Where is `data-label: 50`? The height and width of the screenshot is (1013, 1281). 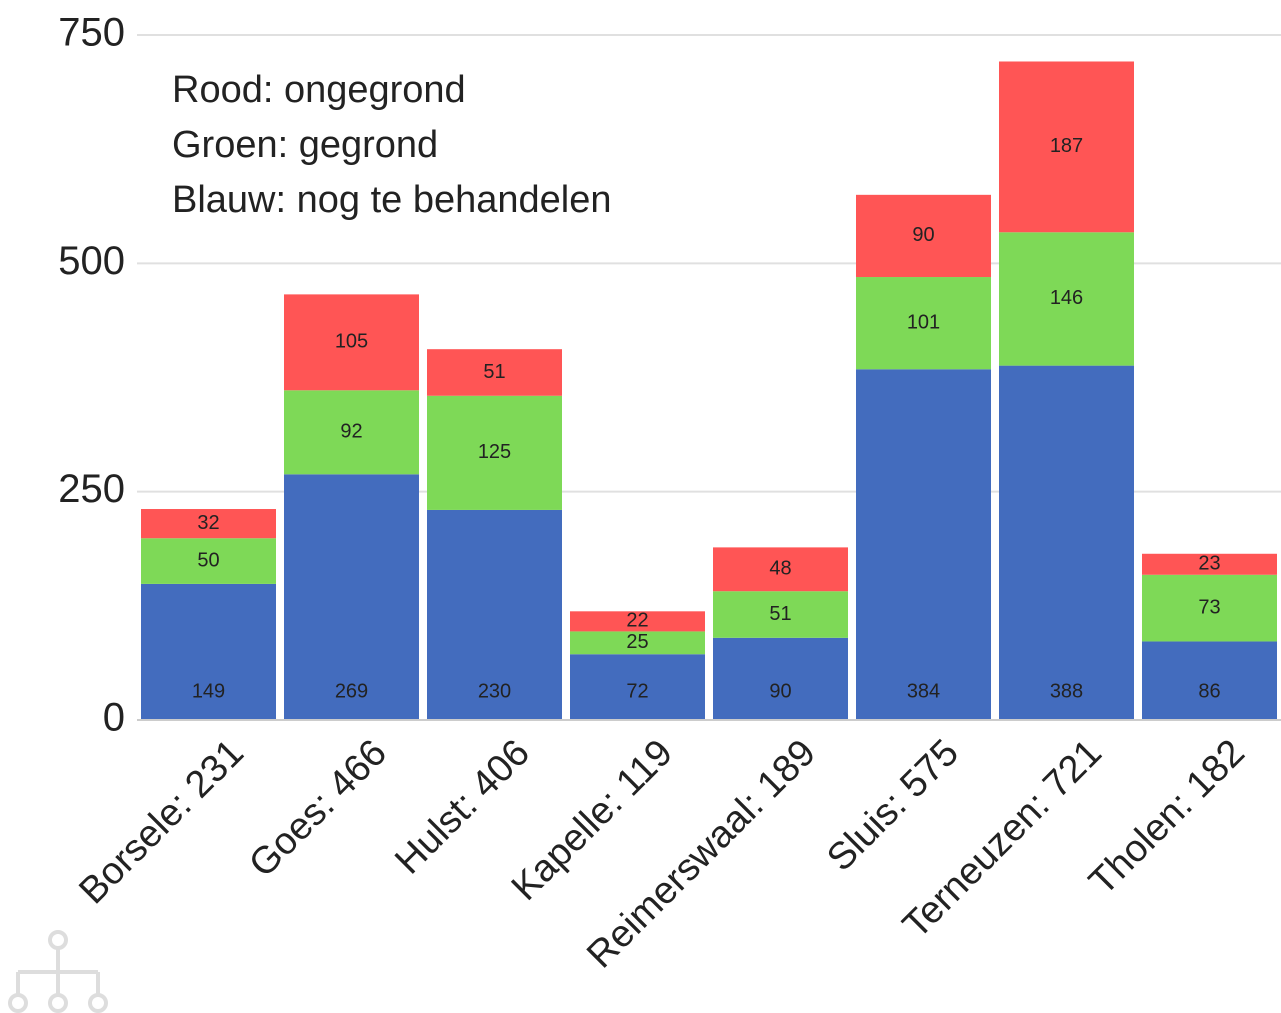 data-label: 50 is located at coordinates (208, 560).